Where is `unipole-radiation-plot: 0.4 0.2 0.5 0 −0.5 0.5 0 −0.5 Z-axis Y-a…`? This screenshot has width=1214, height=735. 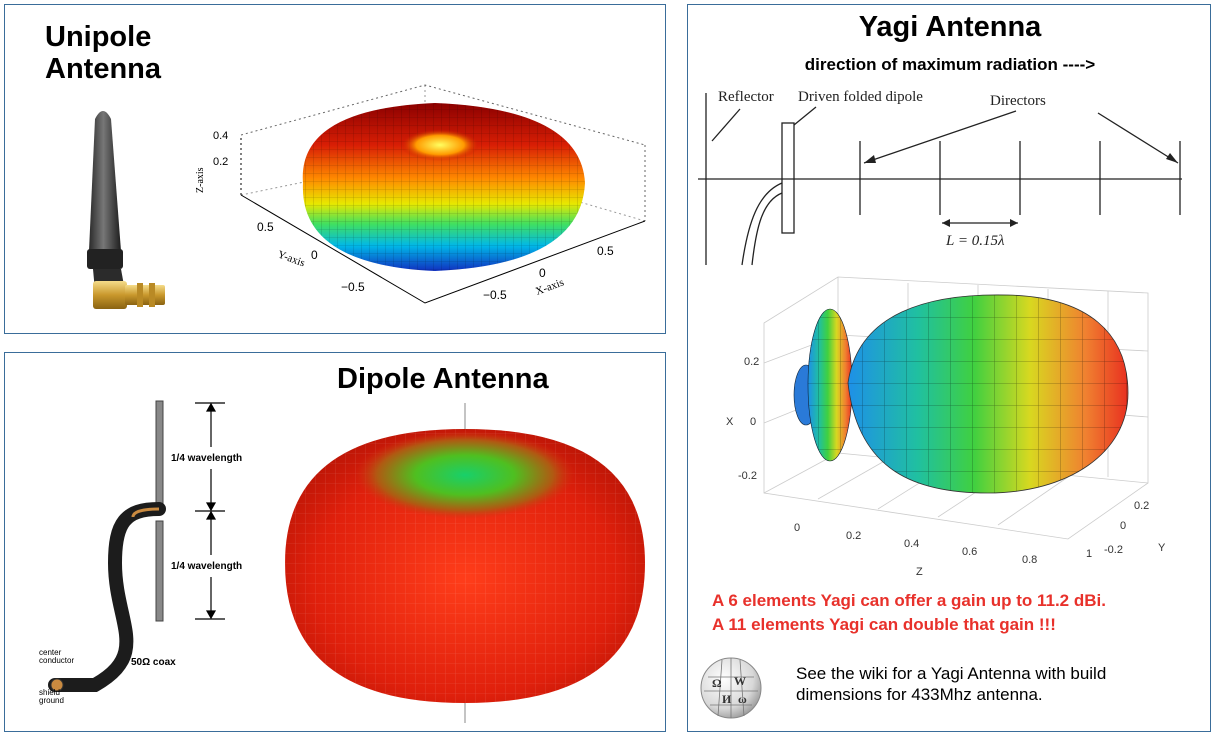
unipole-radiation-plot: 0.4 0.2 0.5 0 −0.5 0.5 0 −0.5 Z-axis Y-a… is located at coordinates (420, 194).